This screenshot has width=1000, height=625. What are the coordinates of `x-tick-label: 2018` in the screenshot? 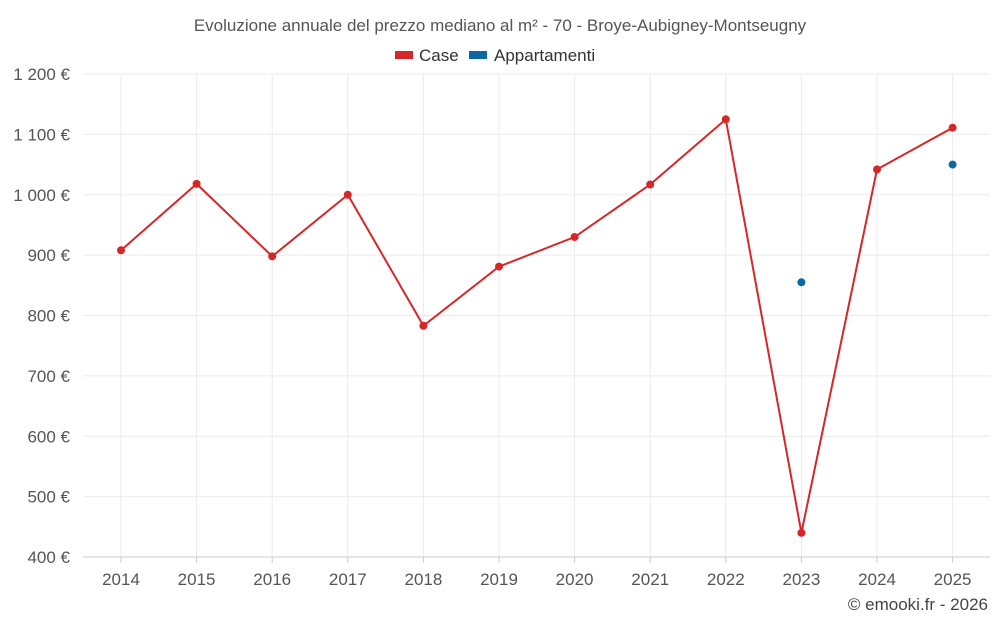 It's located at (423, 579).